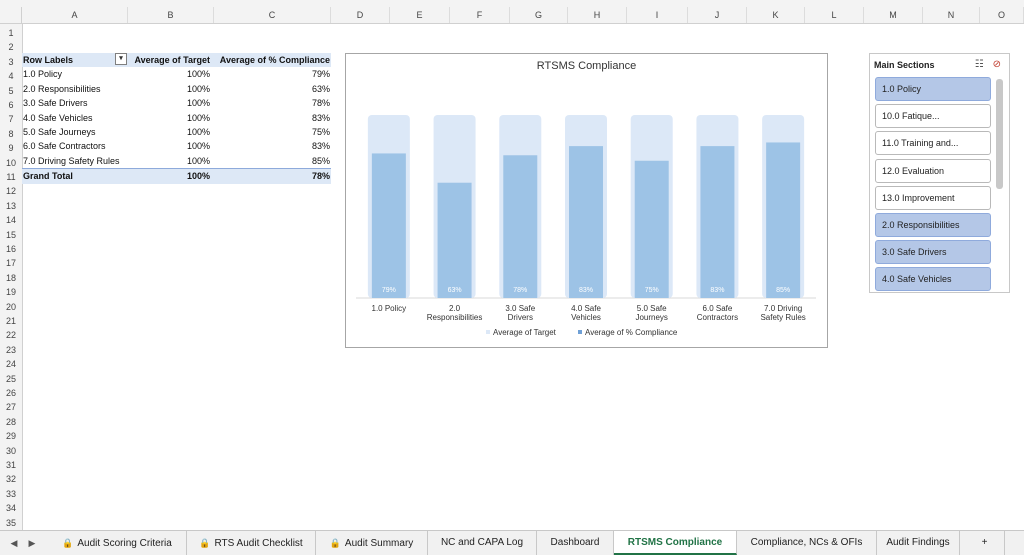  I want to click on row-header: 34, so click(10, 508).